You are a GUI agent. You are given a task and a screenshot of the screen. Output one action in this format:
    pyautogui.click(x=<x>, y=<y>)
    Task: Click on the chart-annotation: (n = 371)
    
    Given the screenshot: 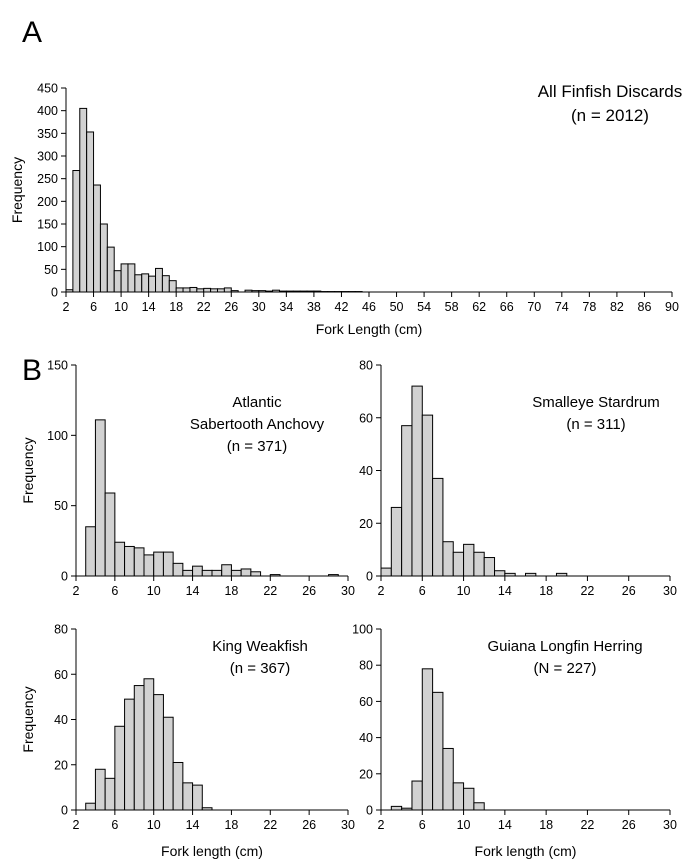 What is the action you would take?
    pyautogui.click(x=257, y=446)
    